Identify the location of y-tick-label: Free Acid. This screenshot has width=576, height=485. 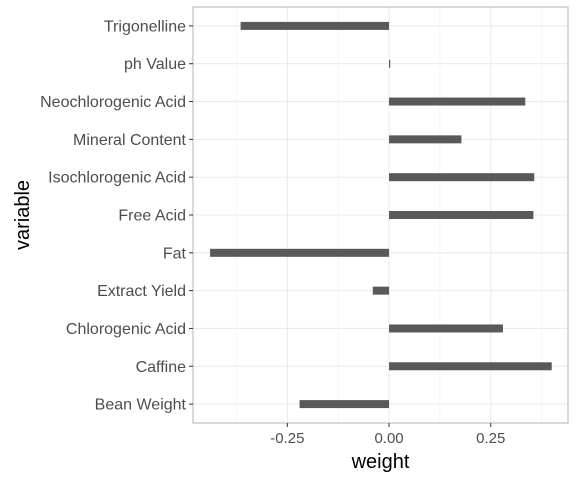
(152, 216).